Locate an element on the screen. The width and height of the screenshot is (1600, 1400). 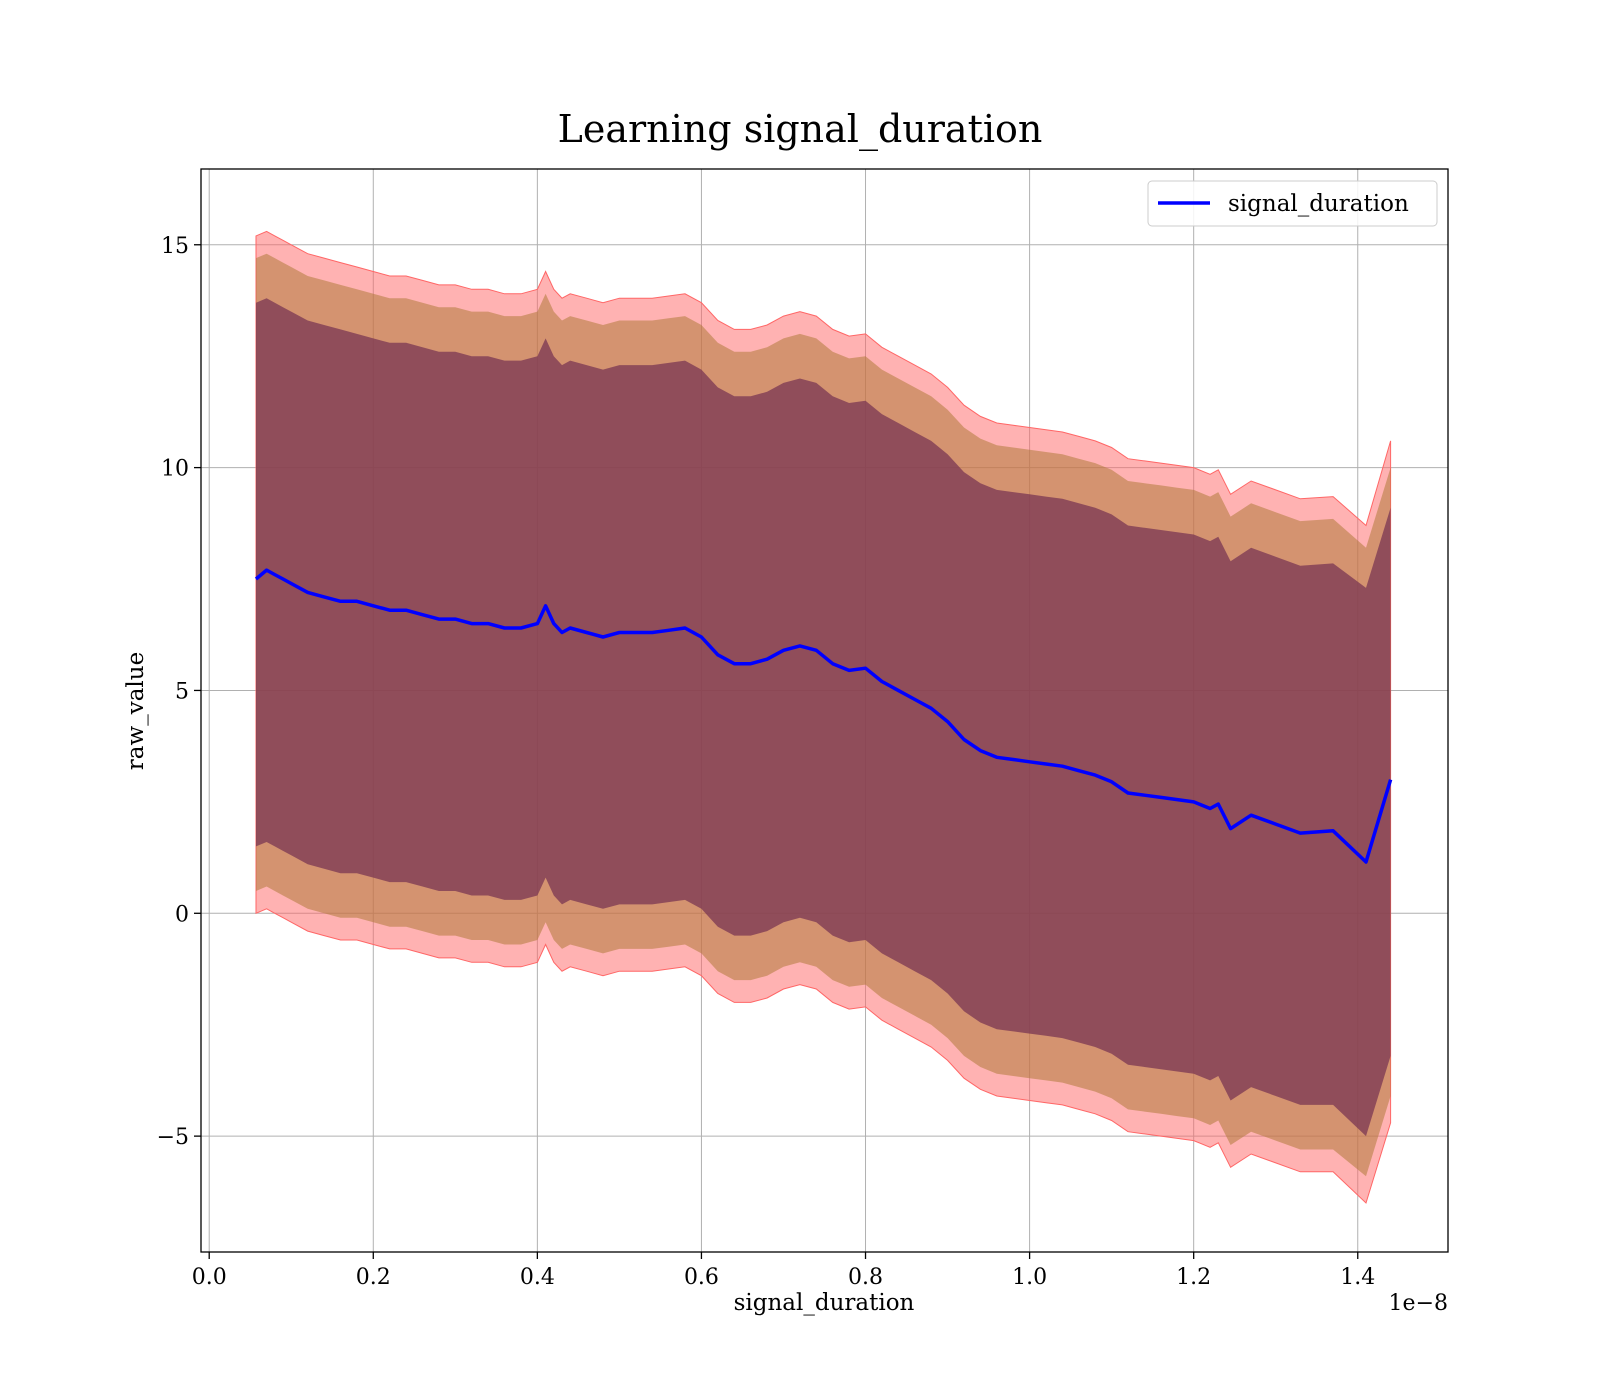
legend: signal_duration is located at coordinates (1292, 203).